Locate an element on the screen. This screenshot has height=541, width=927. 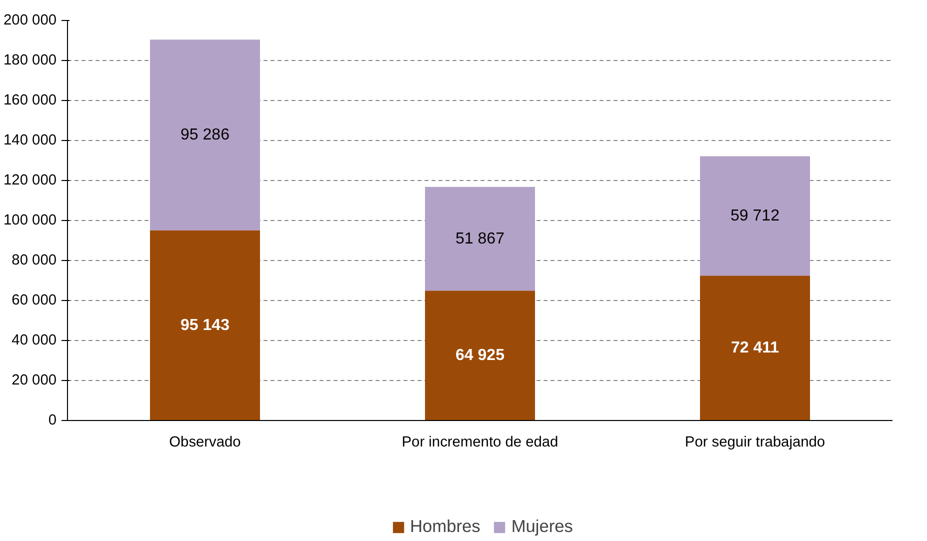
x-tick-label: Por incremento de edad is located at coordinates (480, 442).